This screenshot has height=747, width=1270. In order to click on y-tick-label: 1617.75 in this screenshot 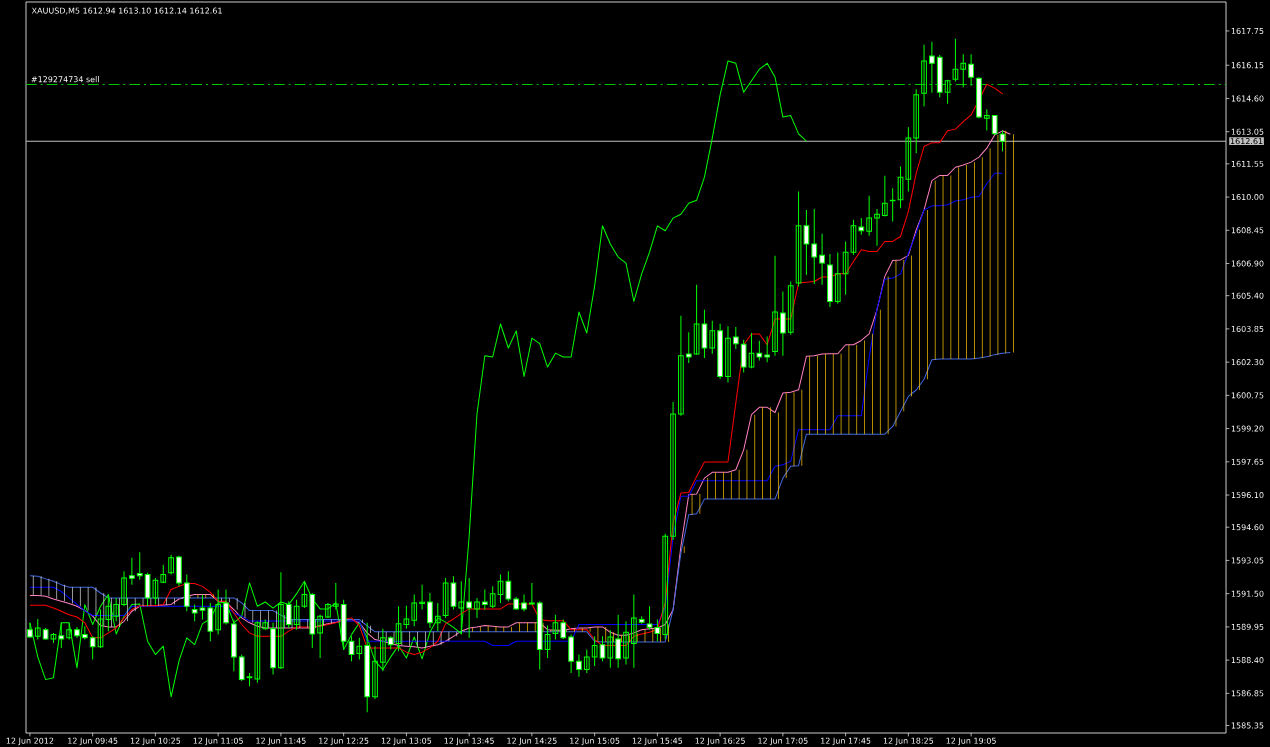, I will do `click(1247, 30)`.